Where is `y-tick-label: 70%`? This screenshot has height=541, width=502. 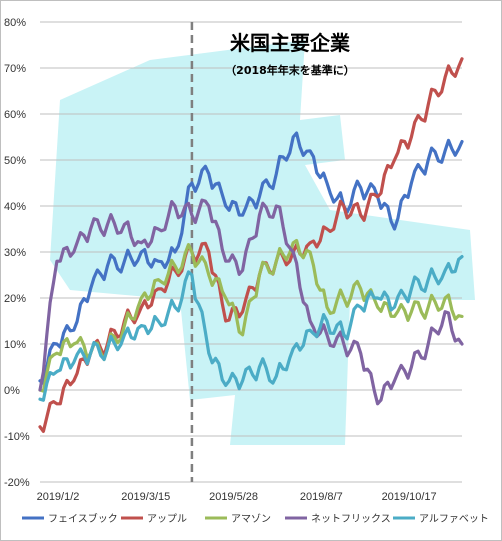 y-tick-label: 70% is located at coordinates (15, 69).